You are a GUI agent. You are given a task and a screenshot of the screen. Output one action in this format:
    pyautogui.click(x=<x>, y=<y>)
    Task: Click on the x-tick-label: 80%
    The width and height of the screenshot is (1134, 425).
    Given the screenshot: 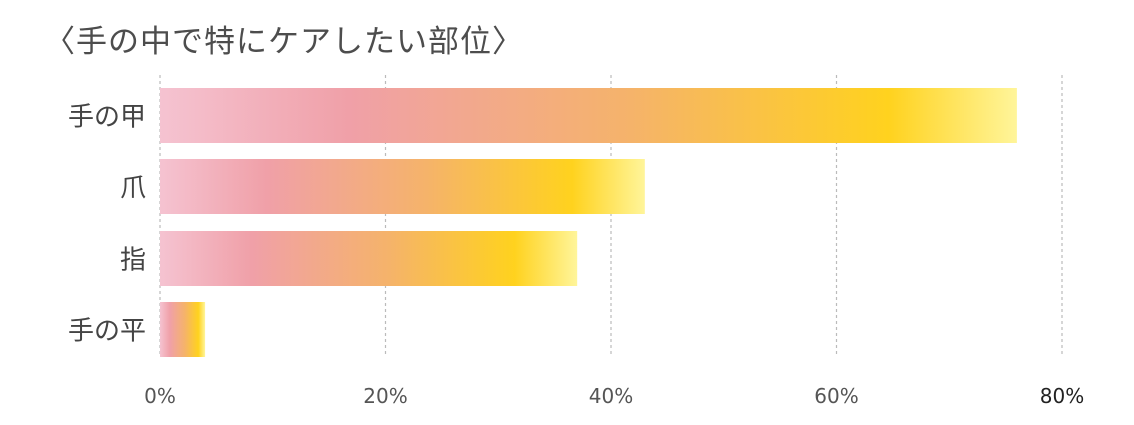 What is the action you would take?
    pyautogui.click(x=1062, y=396)
    